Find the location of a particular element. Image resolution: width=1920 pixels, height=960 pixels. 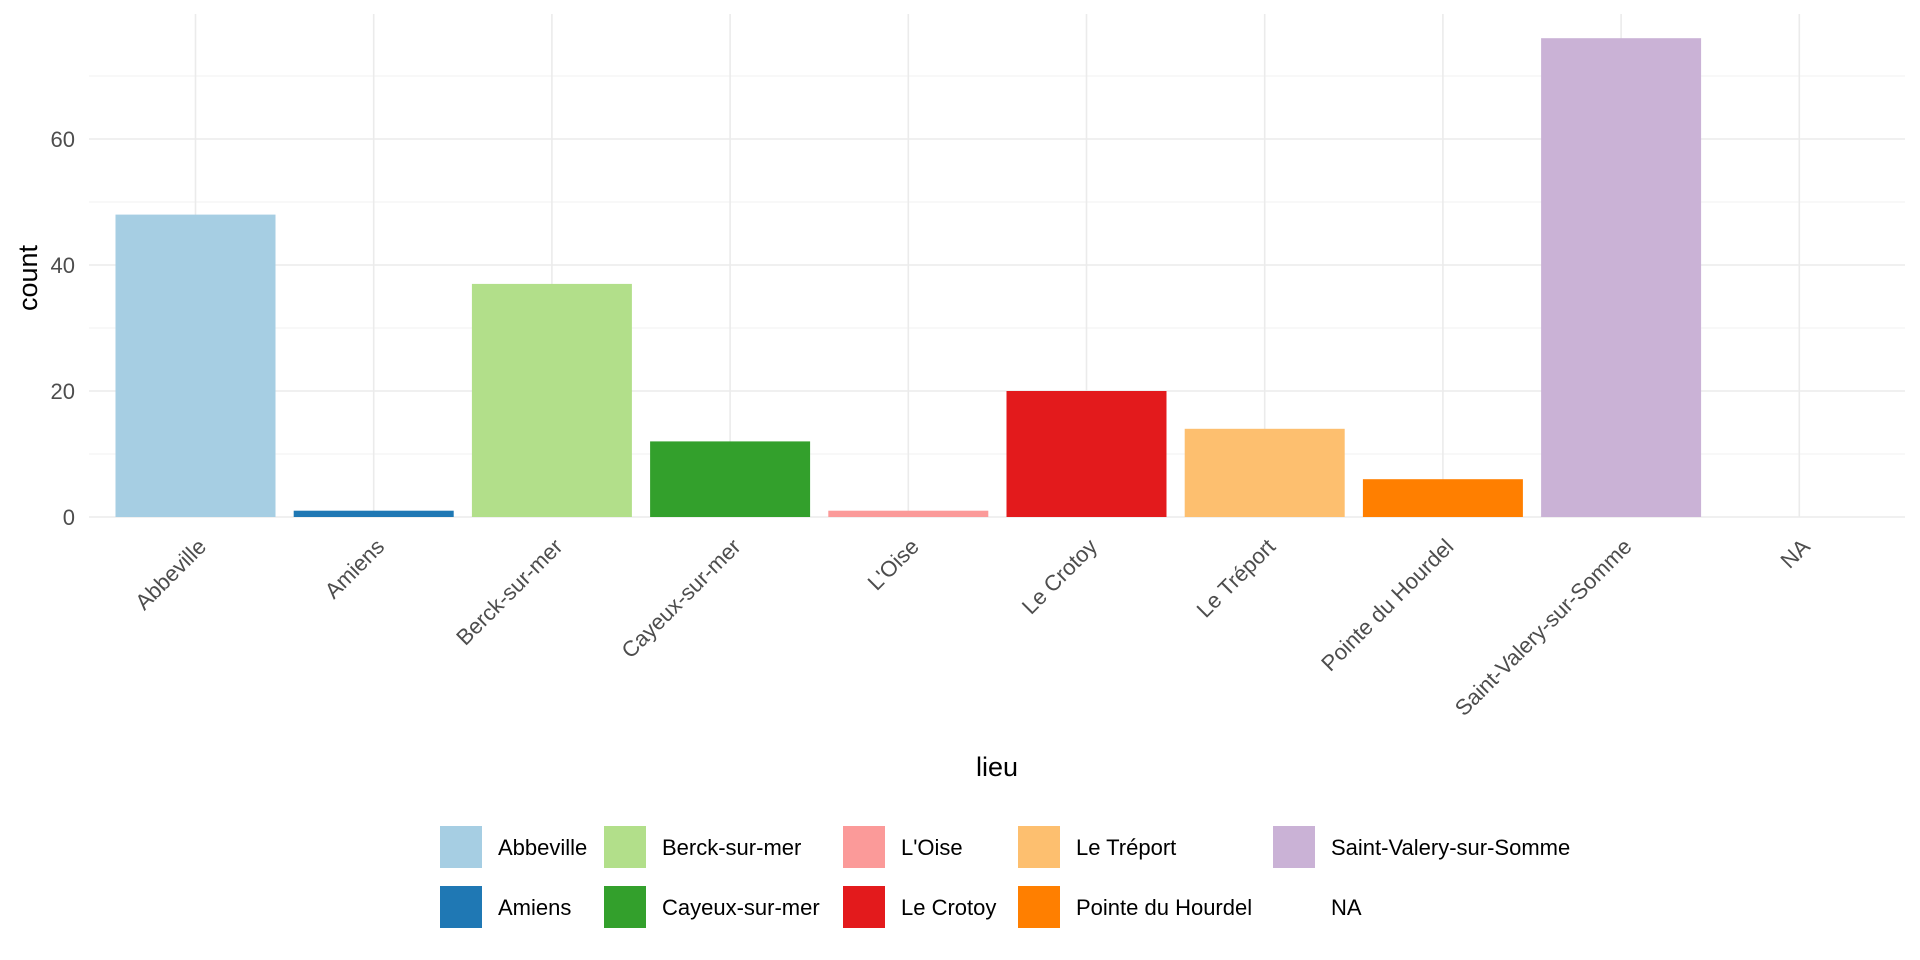

legend-label: NA is located at coordinates (1346, 907).